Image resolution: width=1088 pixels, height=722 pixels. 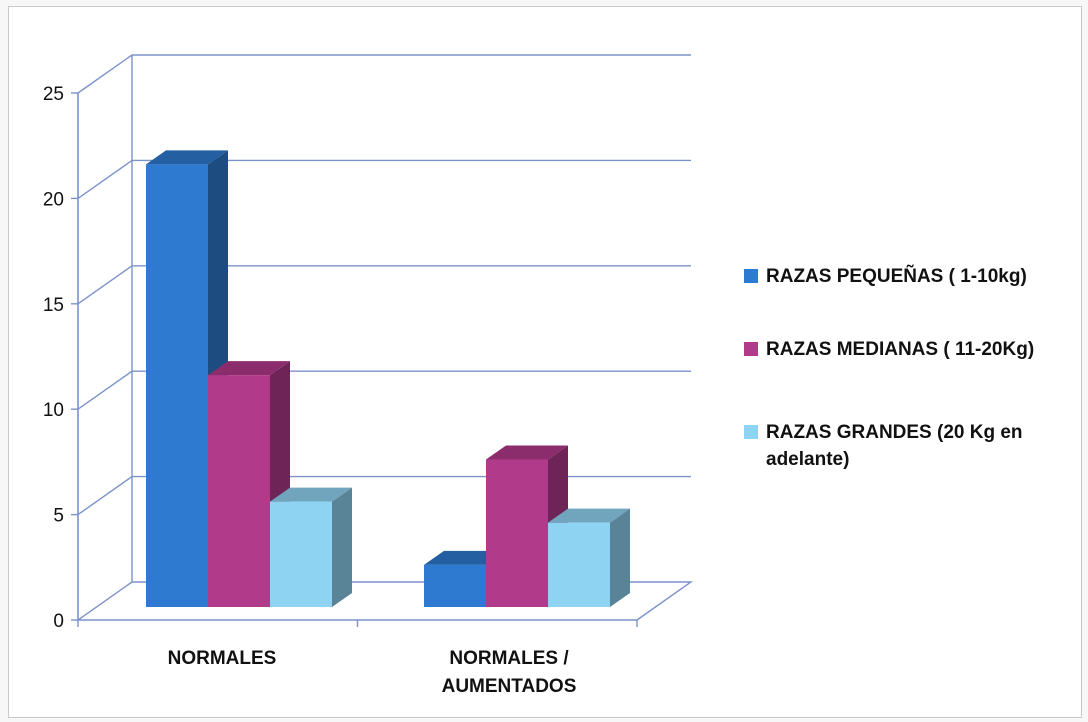 What do you see at coordinates (900, 349) in the screenshot?
I see `legend-label: RAZAS MEDIANAS ( 11-20Kg)` at bounding box center [900, 349].